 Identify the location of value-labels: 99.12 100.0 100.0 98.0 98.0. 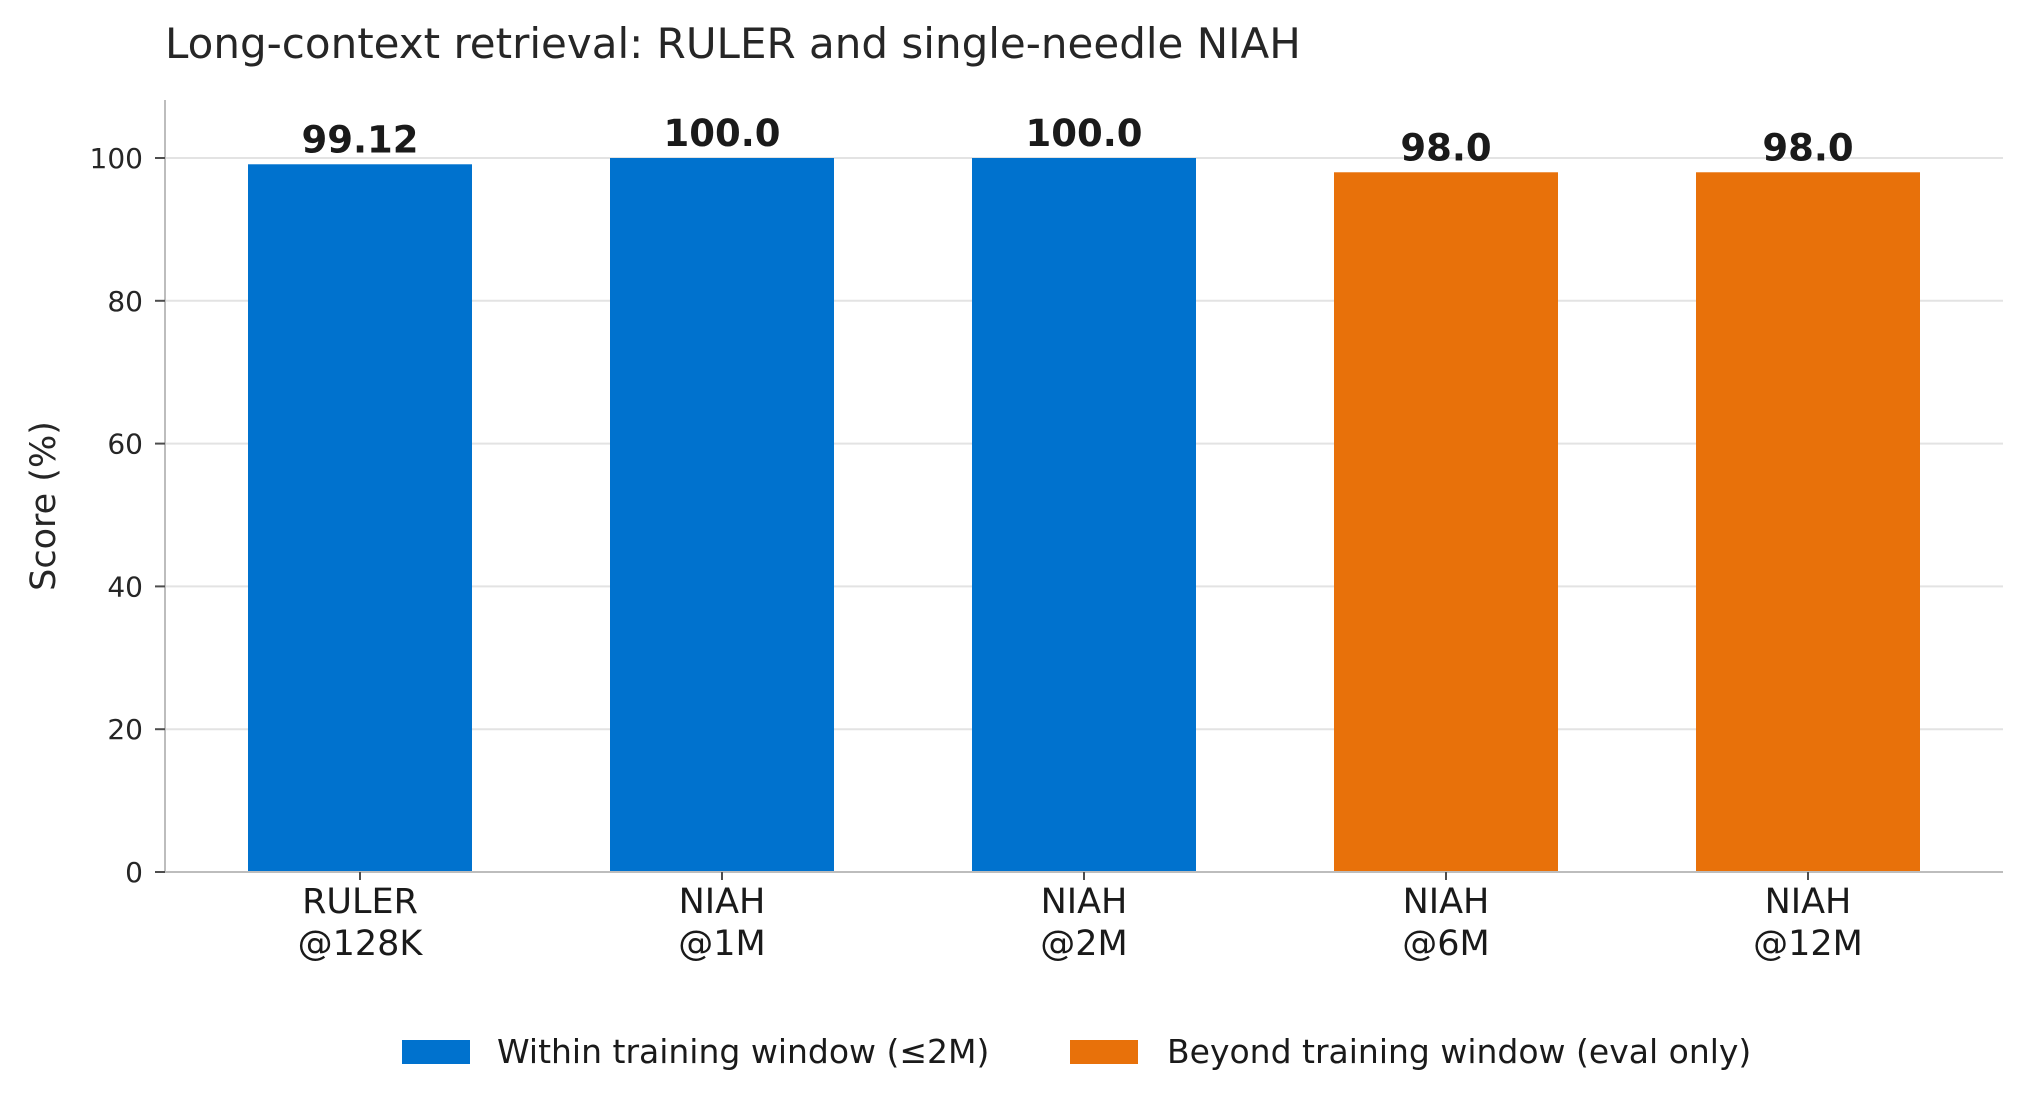
(1077, 140).